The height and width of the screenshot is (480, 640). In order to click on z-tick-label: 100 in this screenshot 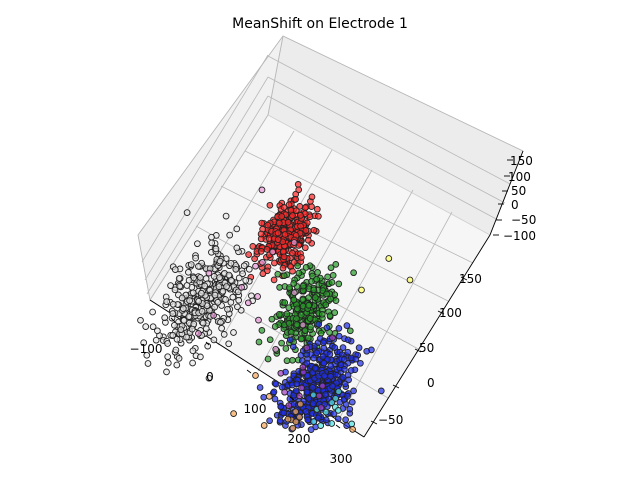, I will do `click(519, 177)`.